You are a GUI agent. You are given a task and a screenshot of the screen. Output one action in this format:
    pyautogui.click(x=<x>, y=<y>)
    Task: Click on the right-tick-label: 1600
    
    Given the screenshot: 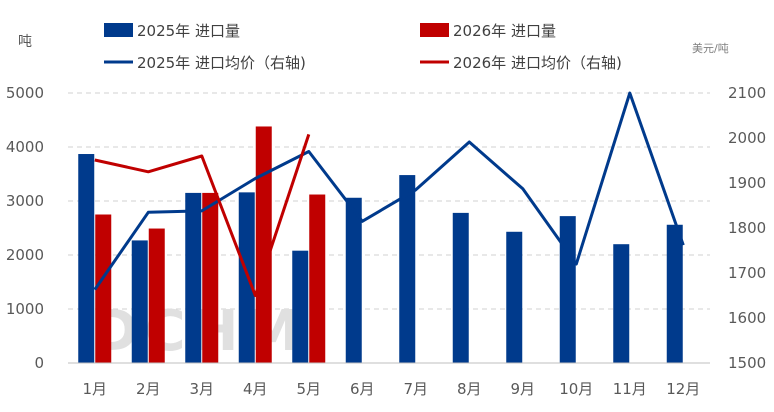 What is the action you would take?
    pyautogui.click(x=747, y=318)
    